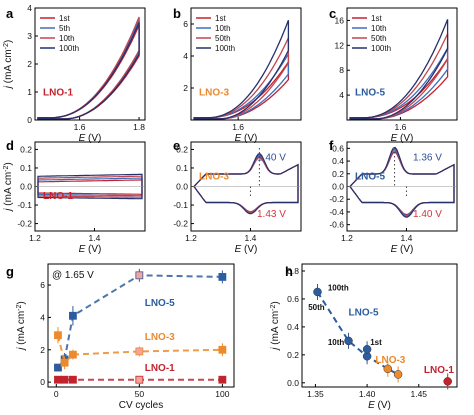 This screenshot has height=415, width=474. Describe the element at coordinates (336, 199) in the screenshot. I see `y-tick-label: -0.2` at that location.